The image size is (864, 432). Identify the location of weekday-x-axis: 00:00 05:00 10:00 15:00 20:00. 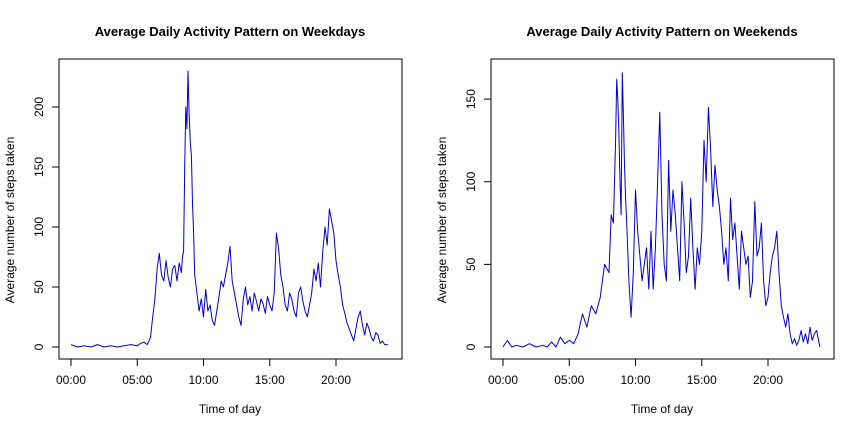
(203, 372).